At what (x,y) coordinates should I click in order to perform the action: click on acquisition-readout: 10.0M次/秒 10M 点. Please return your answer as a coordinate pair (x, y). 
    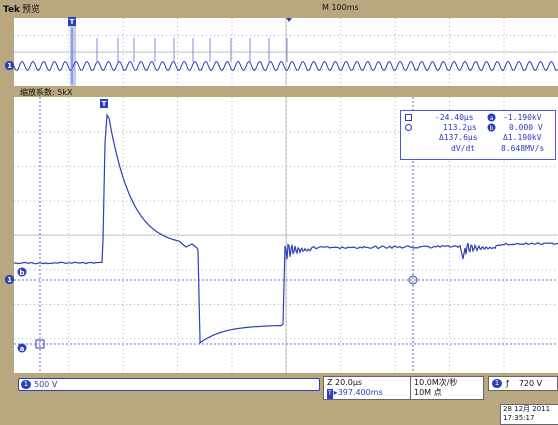
    Looking at the image, I should click on (447, 388).